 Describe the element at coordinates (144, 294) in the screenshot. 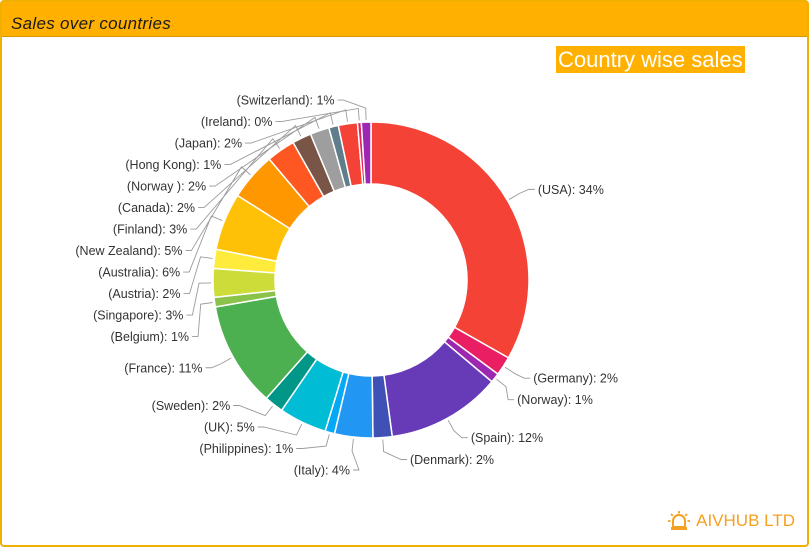

I see `slice-label-austria-2: (Austria): 2%` at that location.